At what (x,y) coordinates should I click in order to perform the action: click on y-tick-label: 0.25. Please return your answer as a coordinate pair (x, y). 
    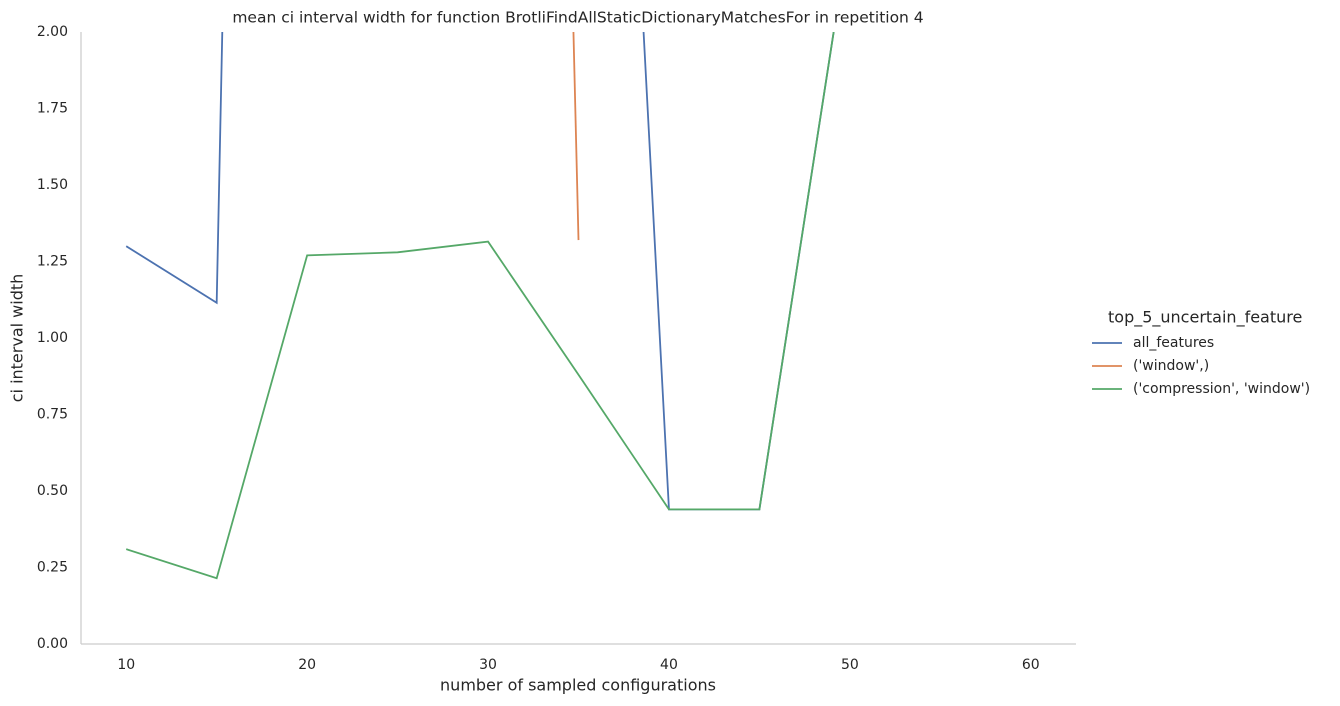
    Looking at the image, I should click on (52, 568).